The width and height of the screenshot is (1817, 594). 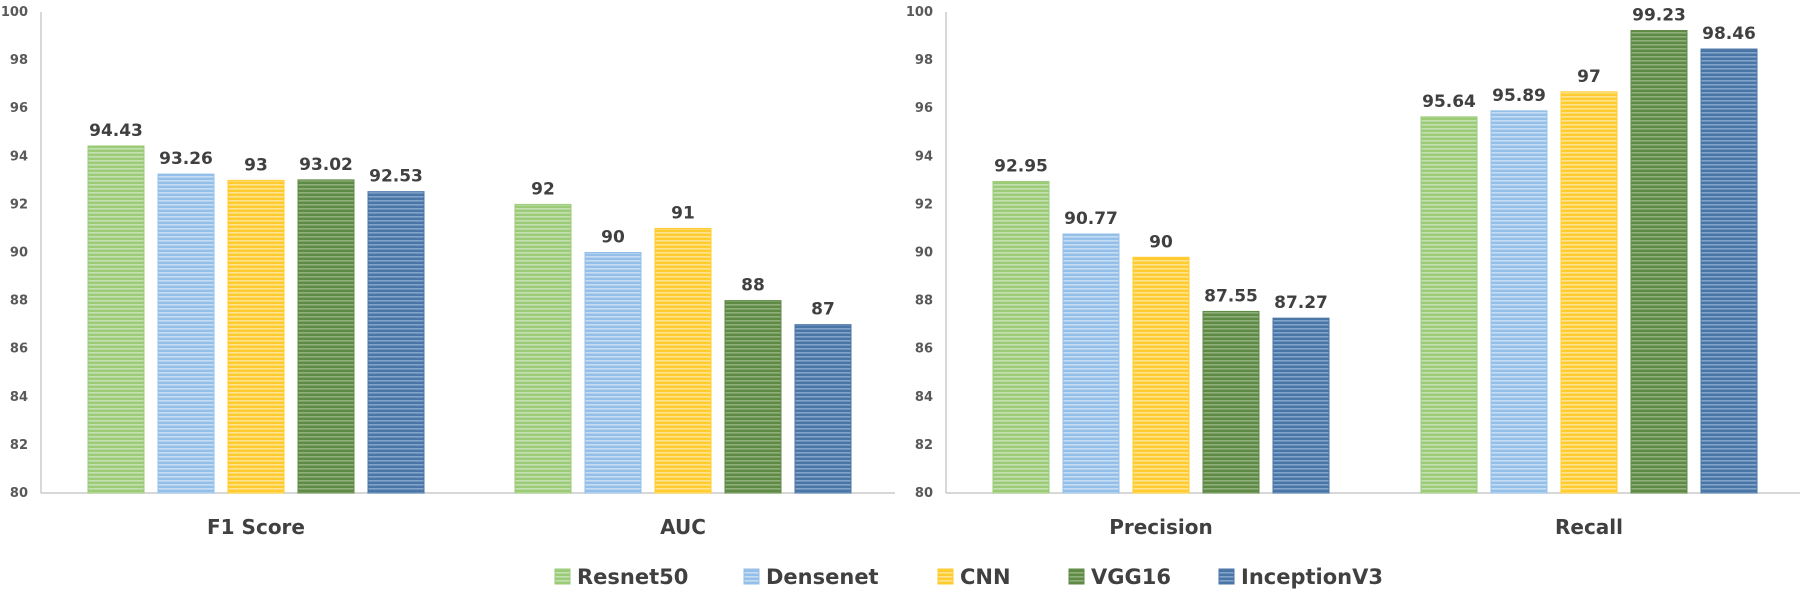 I want to click on bar-cnn-f1-score, so click(x=256, y=336).